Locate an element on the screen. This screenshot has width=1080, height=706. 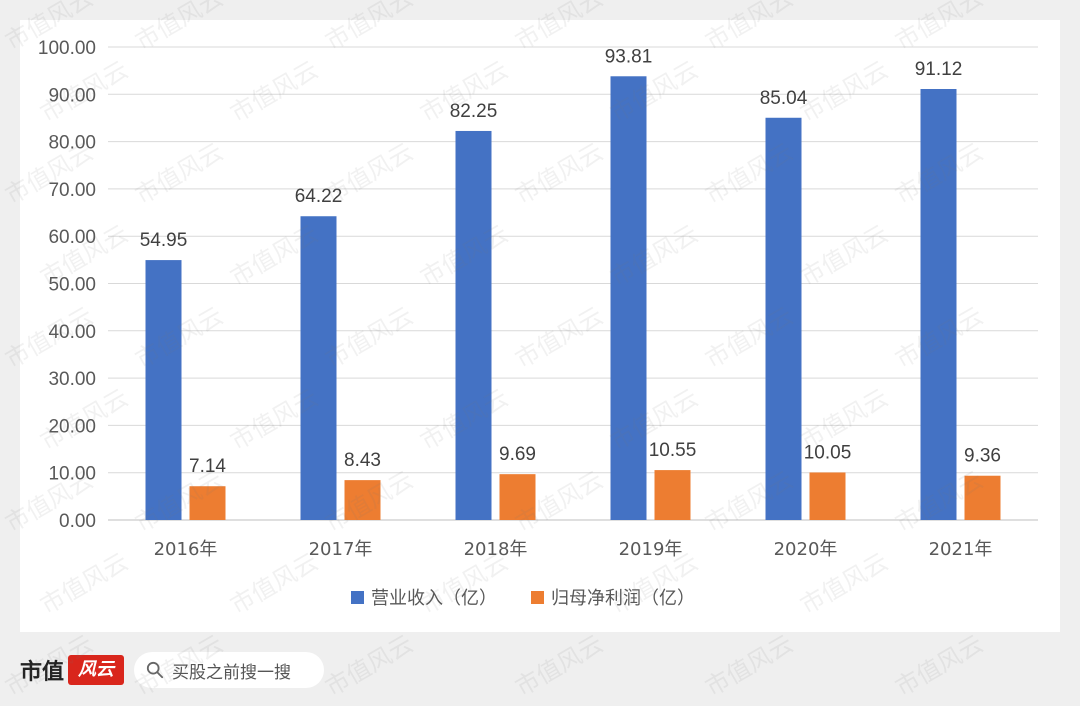
x-category-label: 2020年 is located at coordinates (806, 549).